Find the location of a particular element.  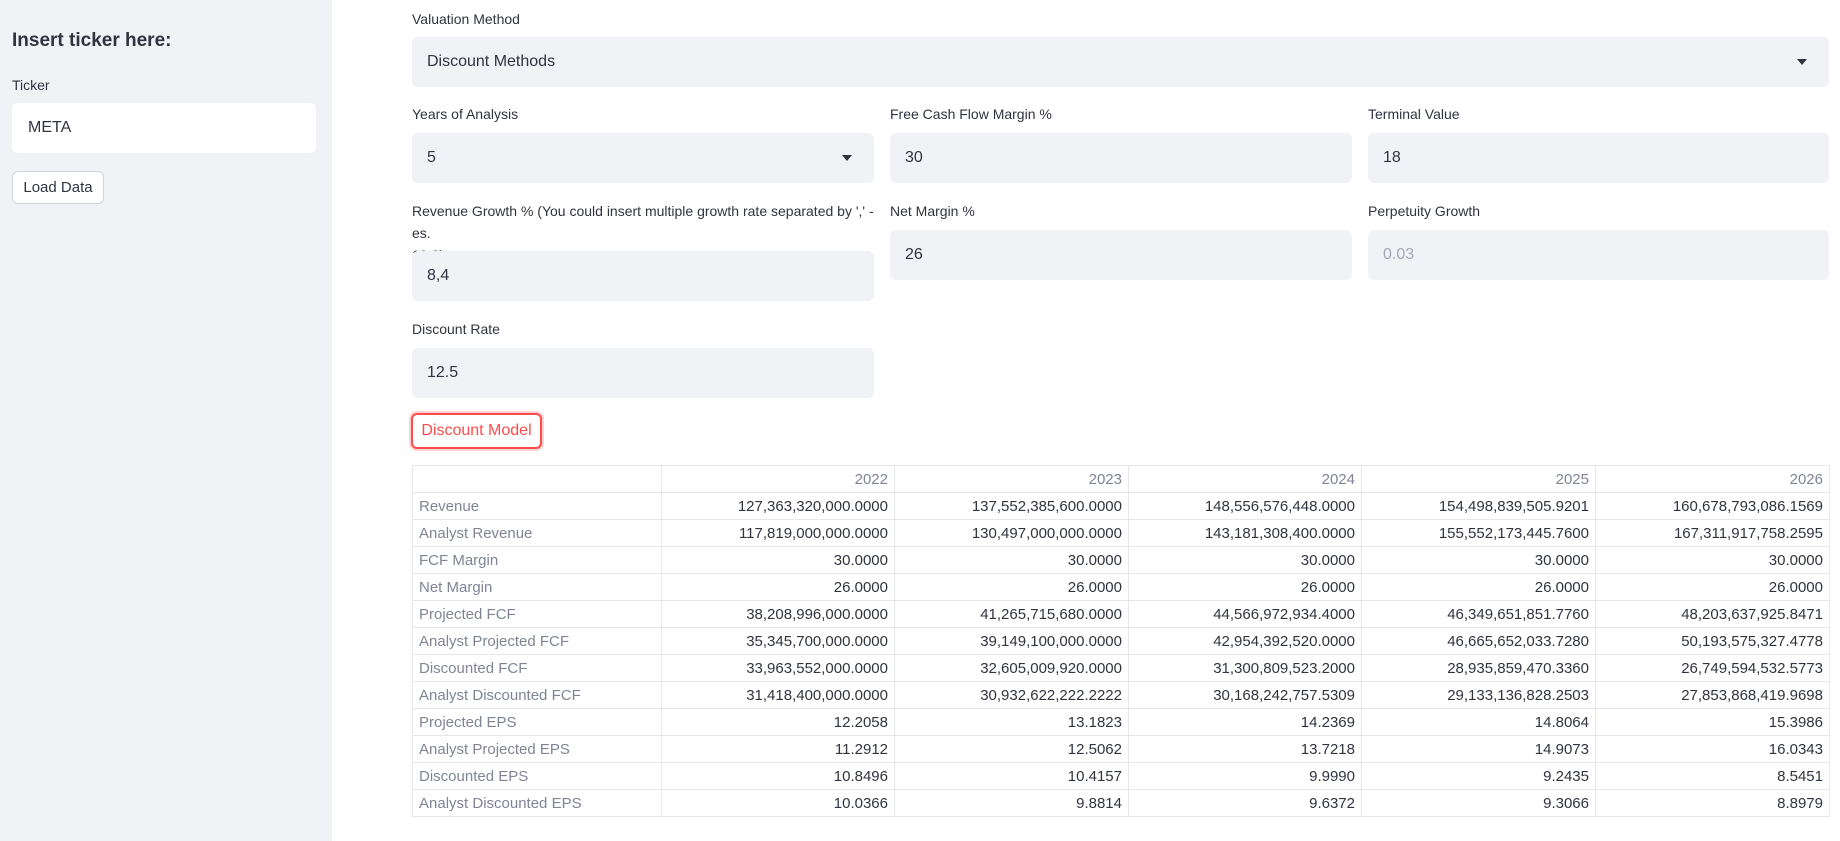

valuation-method-value: Discount Methods is located at coordinates (491, 61).